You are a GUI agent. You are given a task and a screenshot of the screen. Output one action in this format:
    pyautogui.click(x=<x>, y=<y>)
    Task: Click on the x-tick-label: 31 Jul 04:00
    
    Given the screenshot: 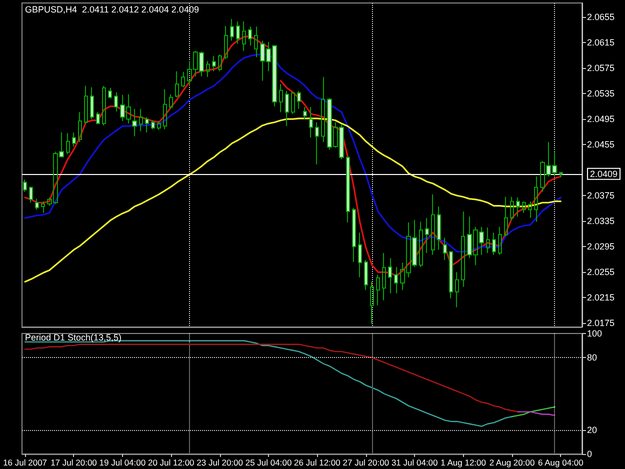 What is the action you would take?
    pyautogui.click(x=414, y=463)
    